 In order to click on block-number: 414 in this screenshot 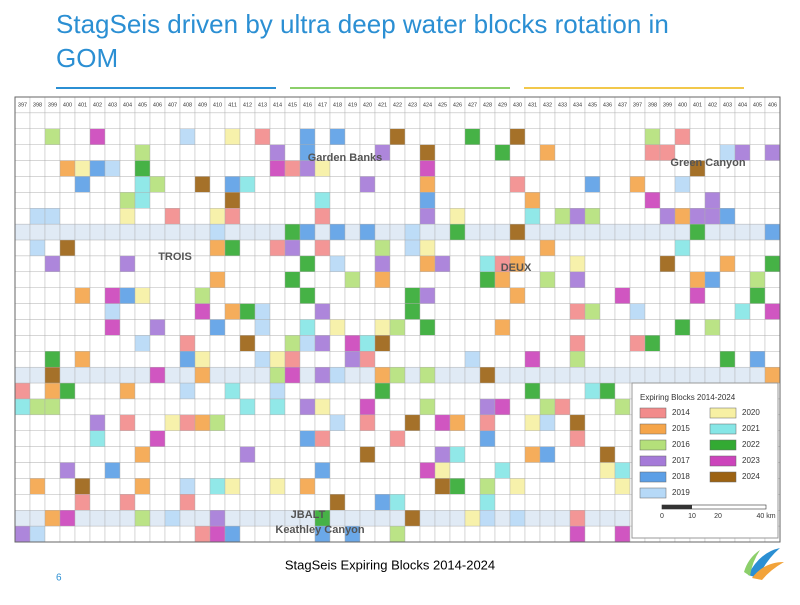, I will do `click(277, 105)`.